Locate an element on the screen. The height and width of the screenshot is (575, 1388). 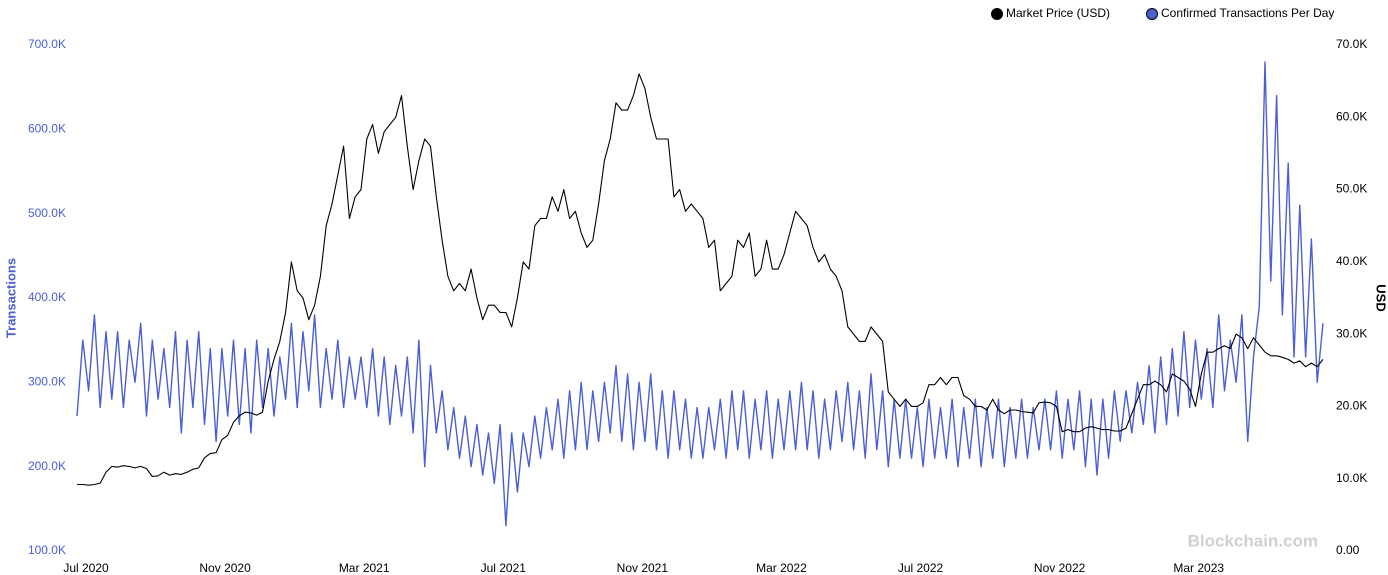
x-tick-label: Jul 2021 is located at coordinates (504, 568).